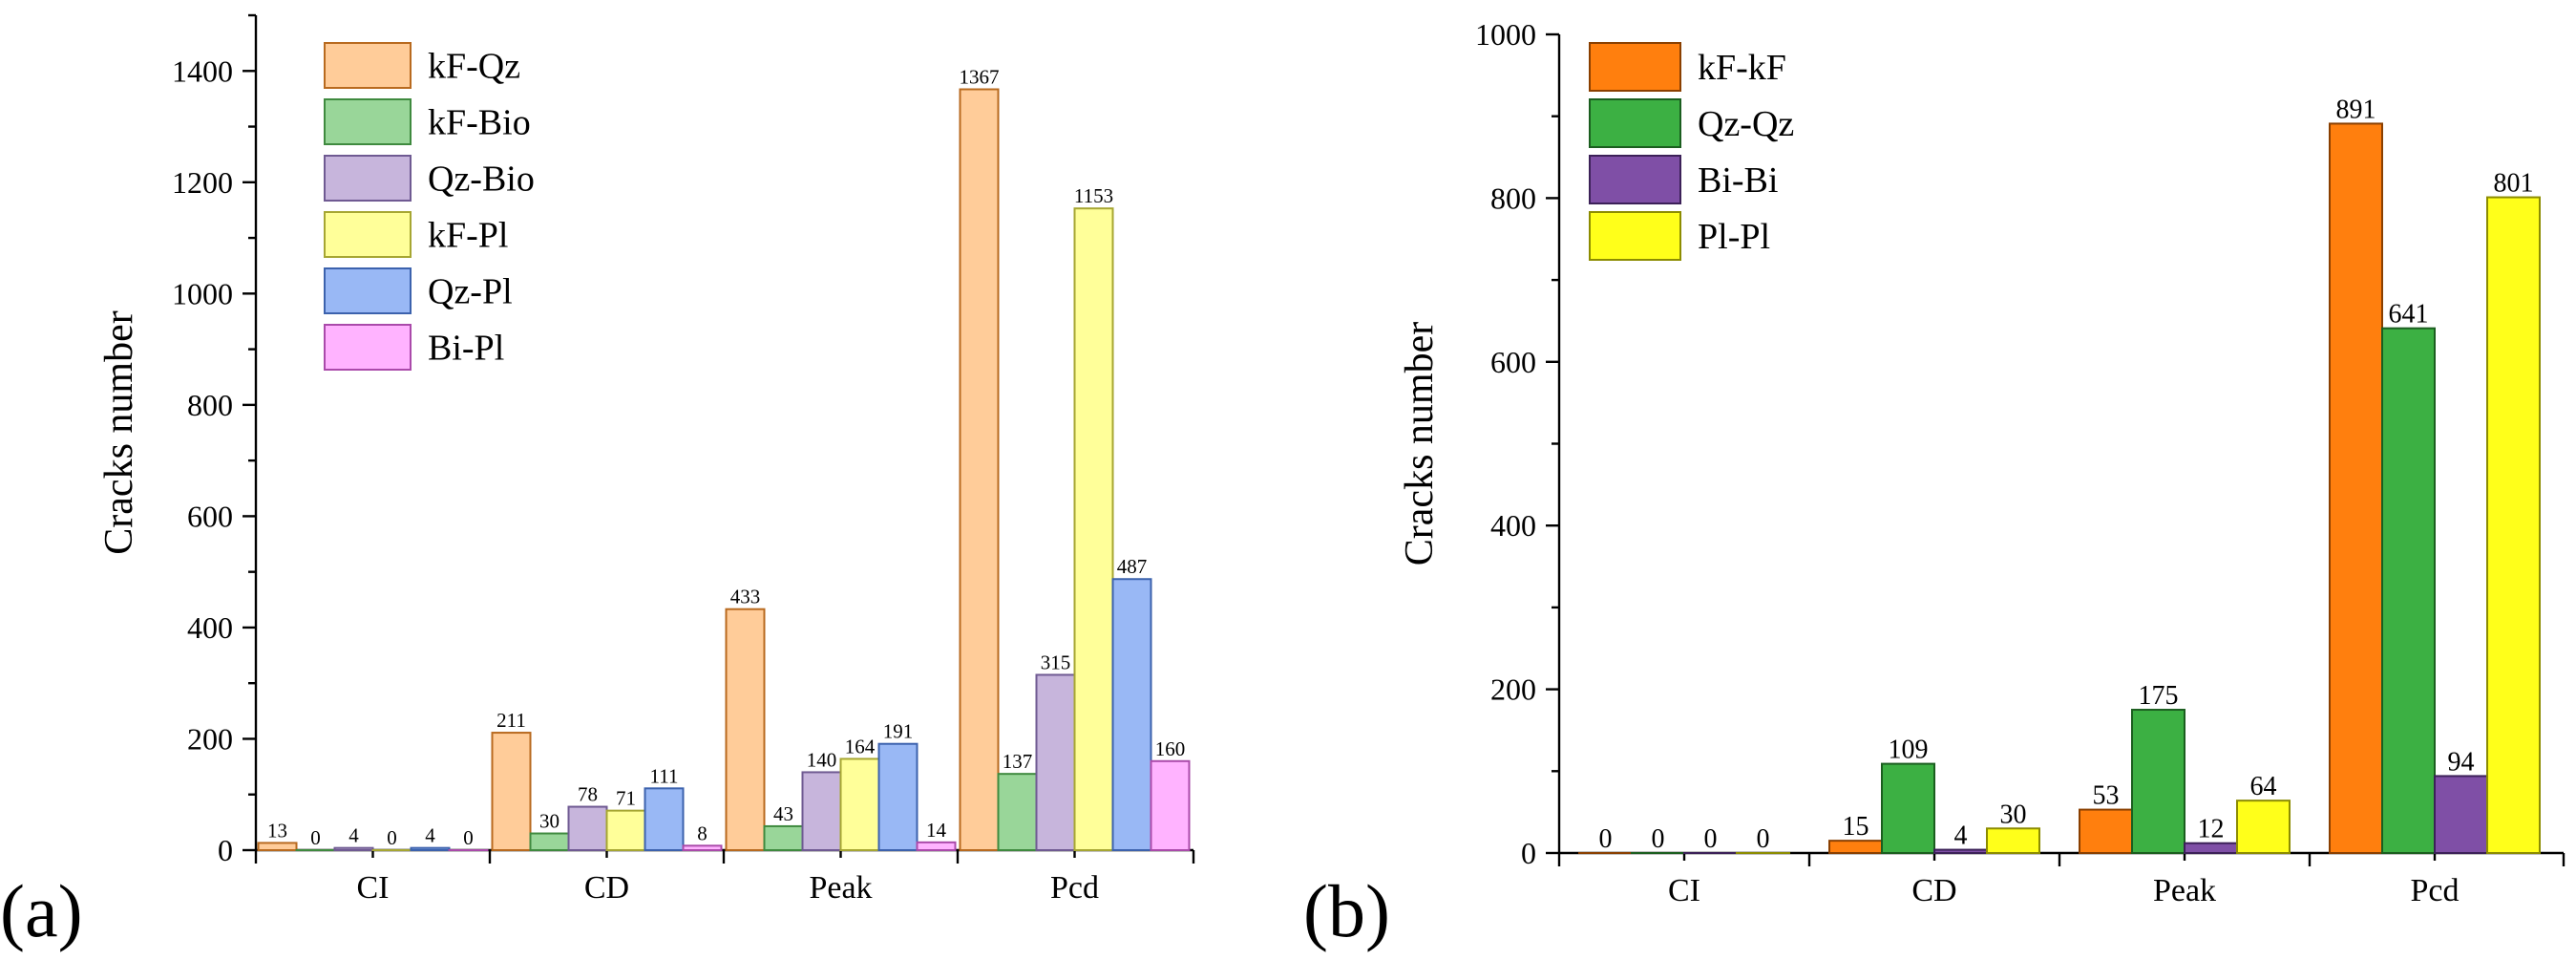  What do you see at coordinates (2106, 831) in the screenshot?
I see `bar-kf-kf-peak` at bounding box center [2106, 831].